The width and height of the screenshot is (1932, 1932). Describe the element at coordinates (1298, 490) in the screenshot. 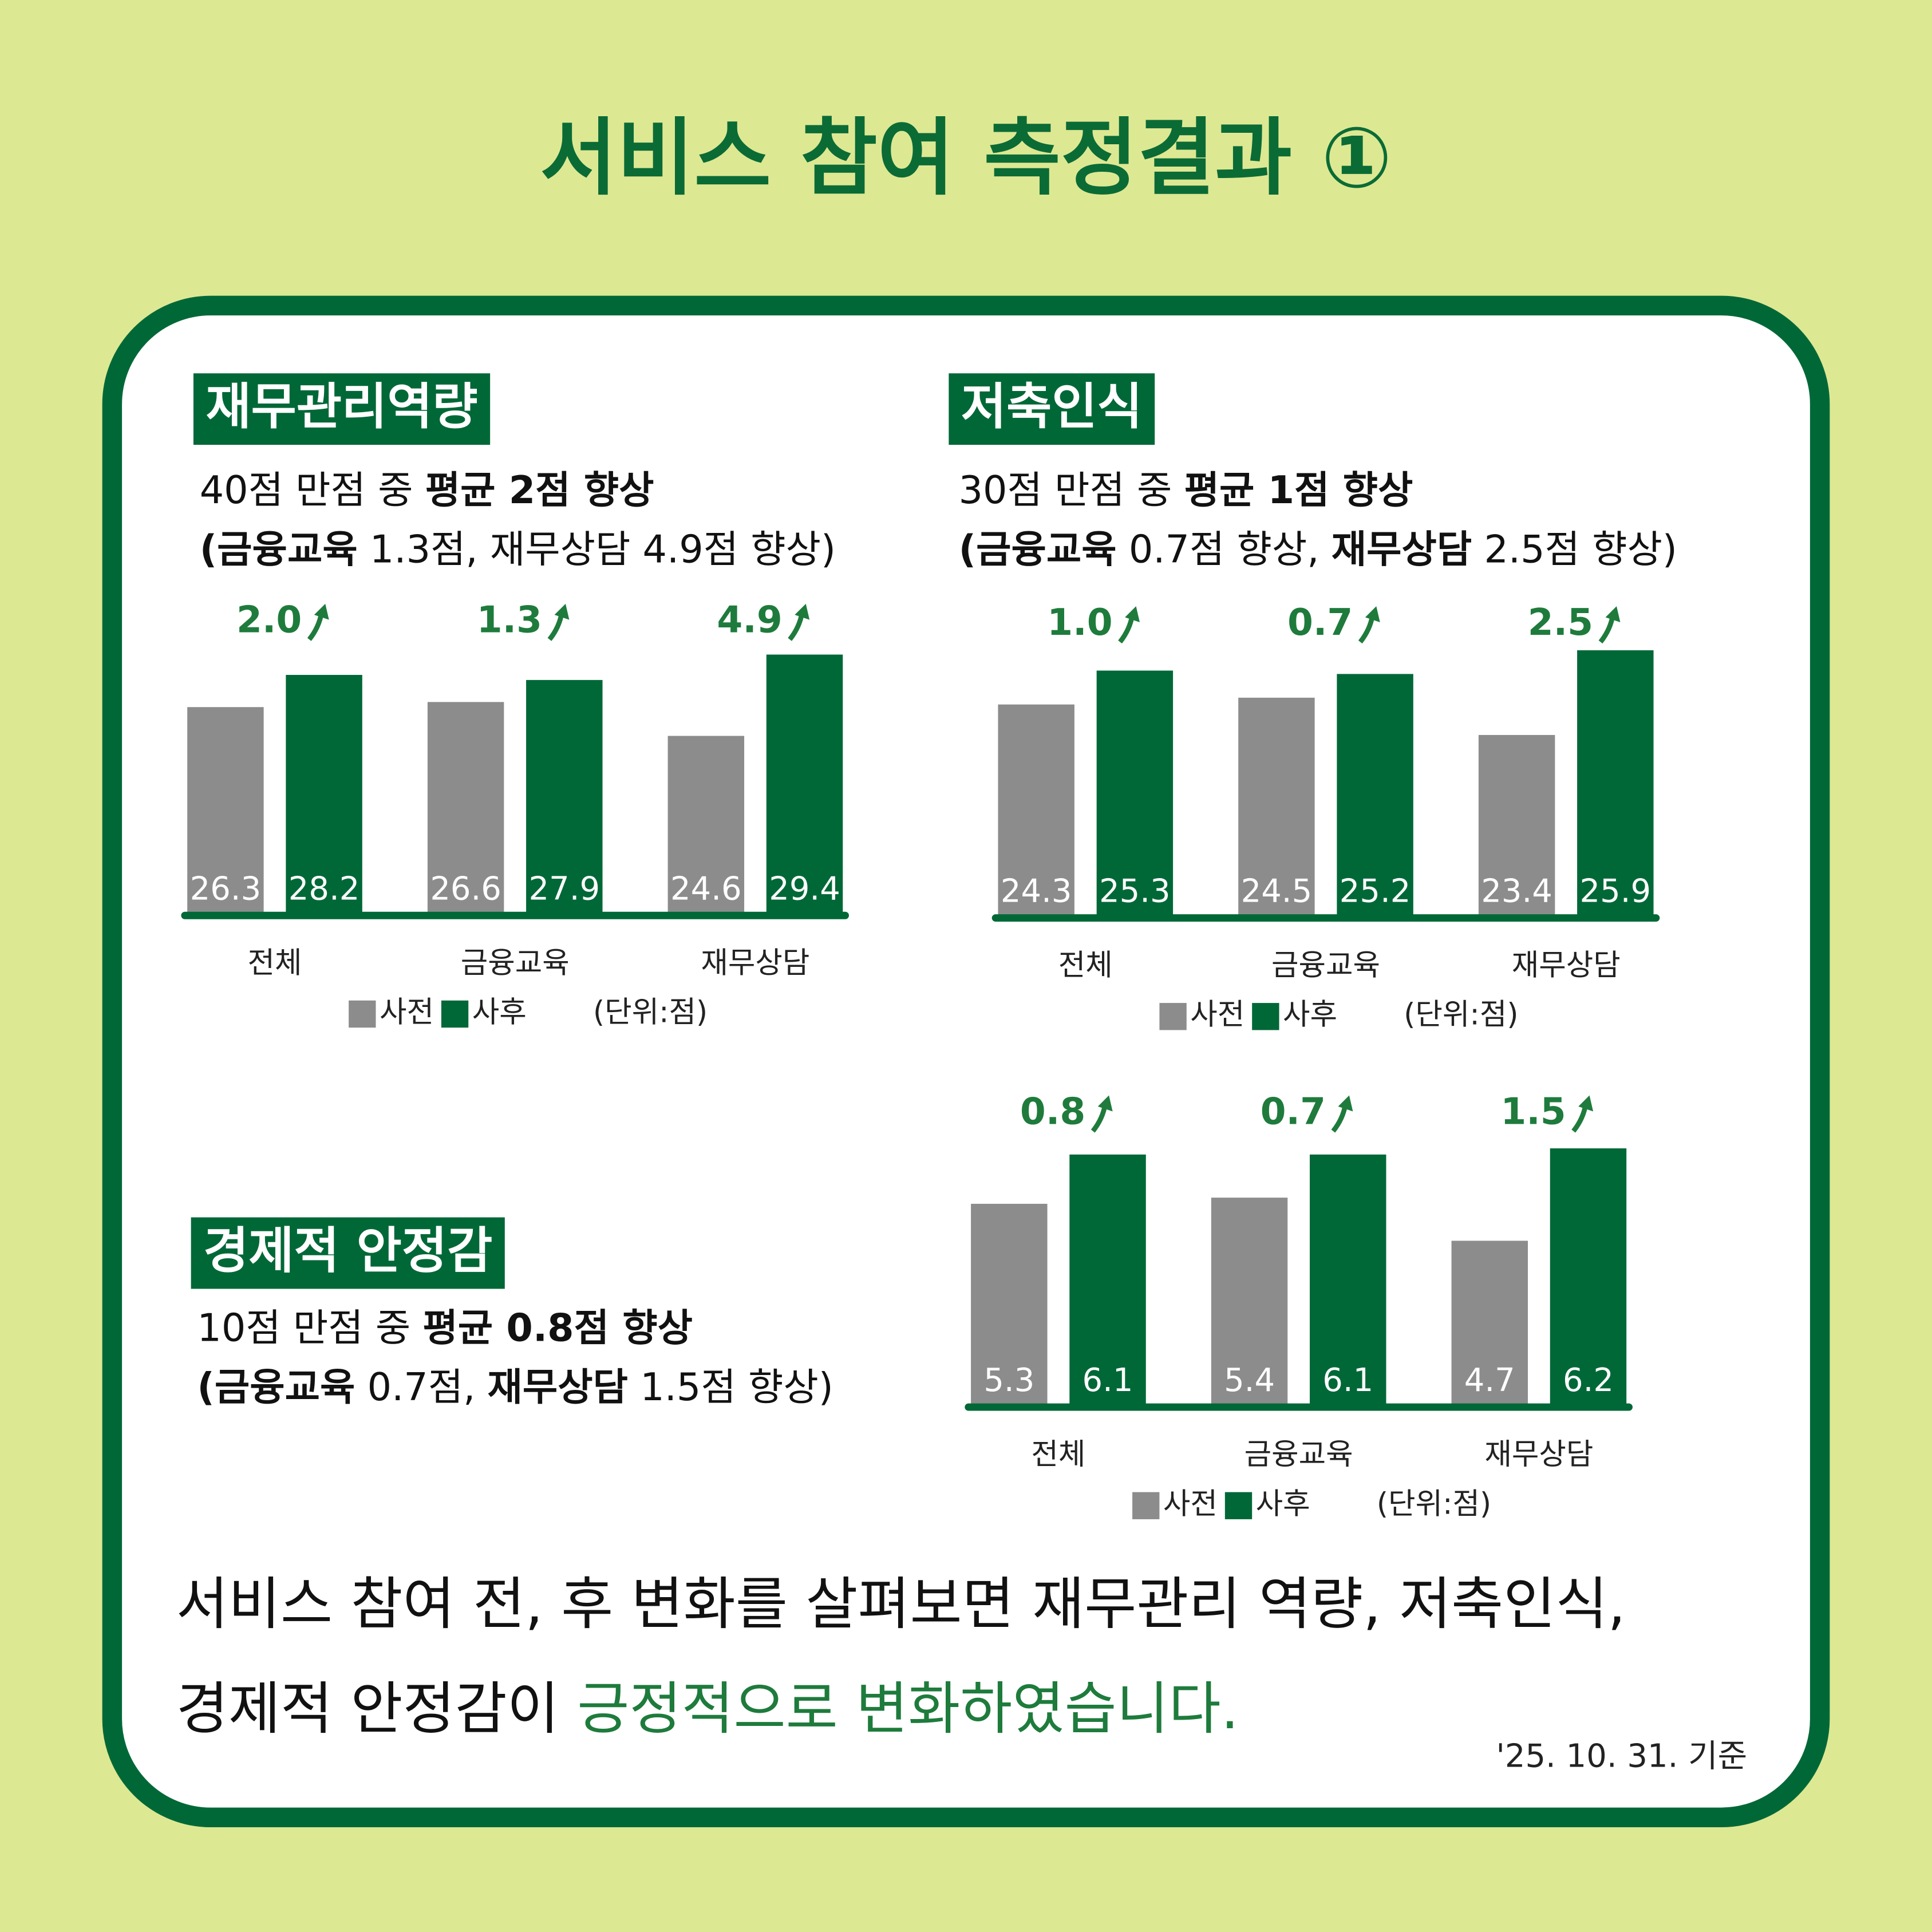

I see `text-segment: 평균 1점 향상` at that location.